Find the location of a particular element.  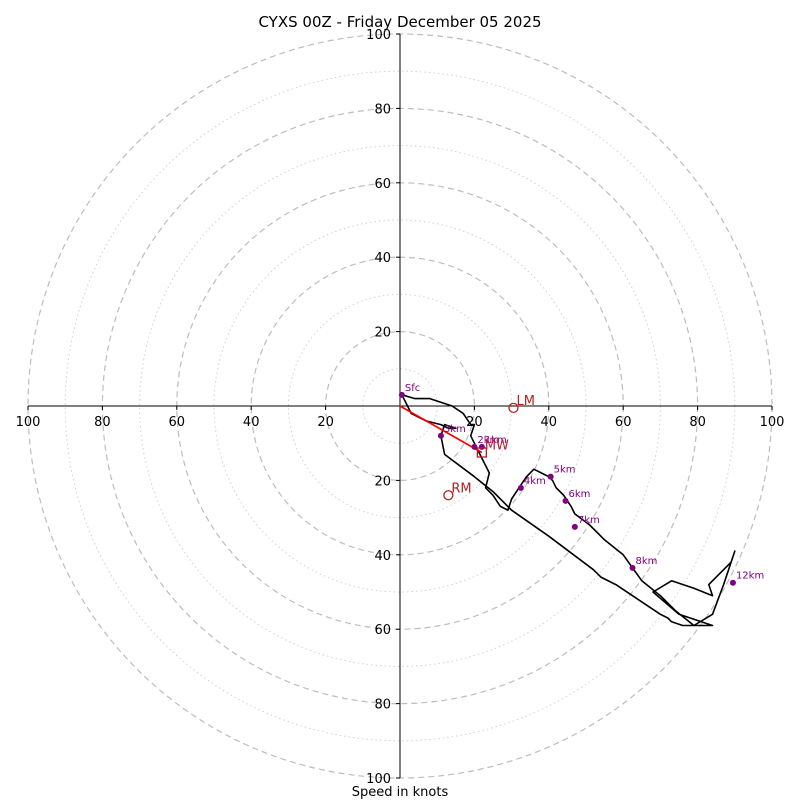

x-tick-label-pos-4: 100 is located at coordinates (772, 422).